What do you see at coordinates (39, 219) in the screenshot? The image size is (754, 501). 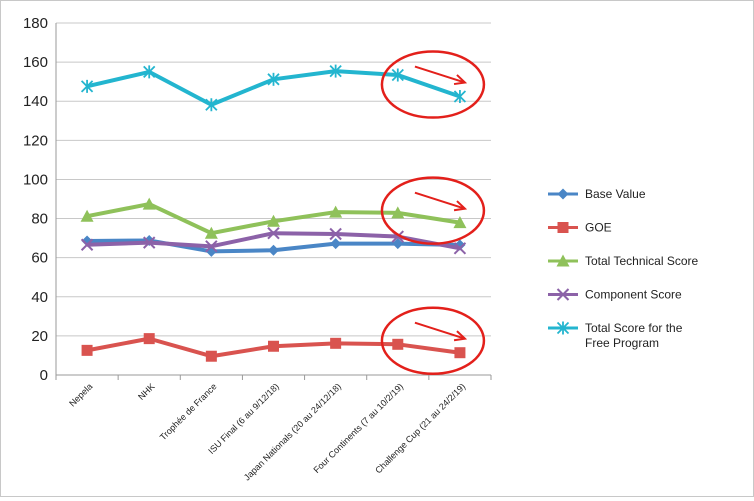 I see `y-tick-label: 80` at bounding box center [39, 219].